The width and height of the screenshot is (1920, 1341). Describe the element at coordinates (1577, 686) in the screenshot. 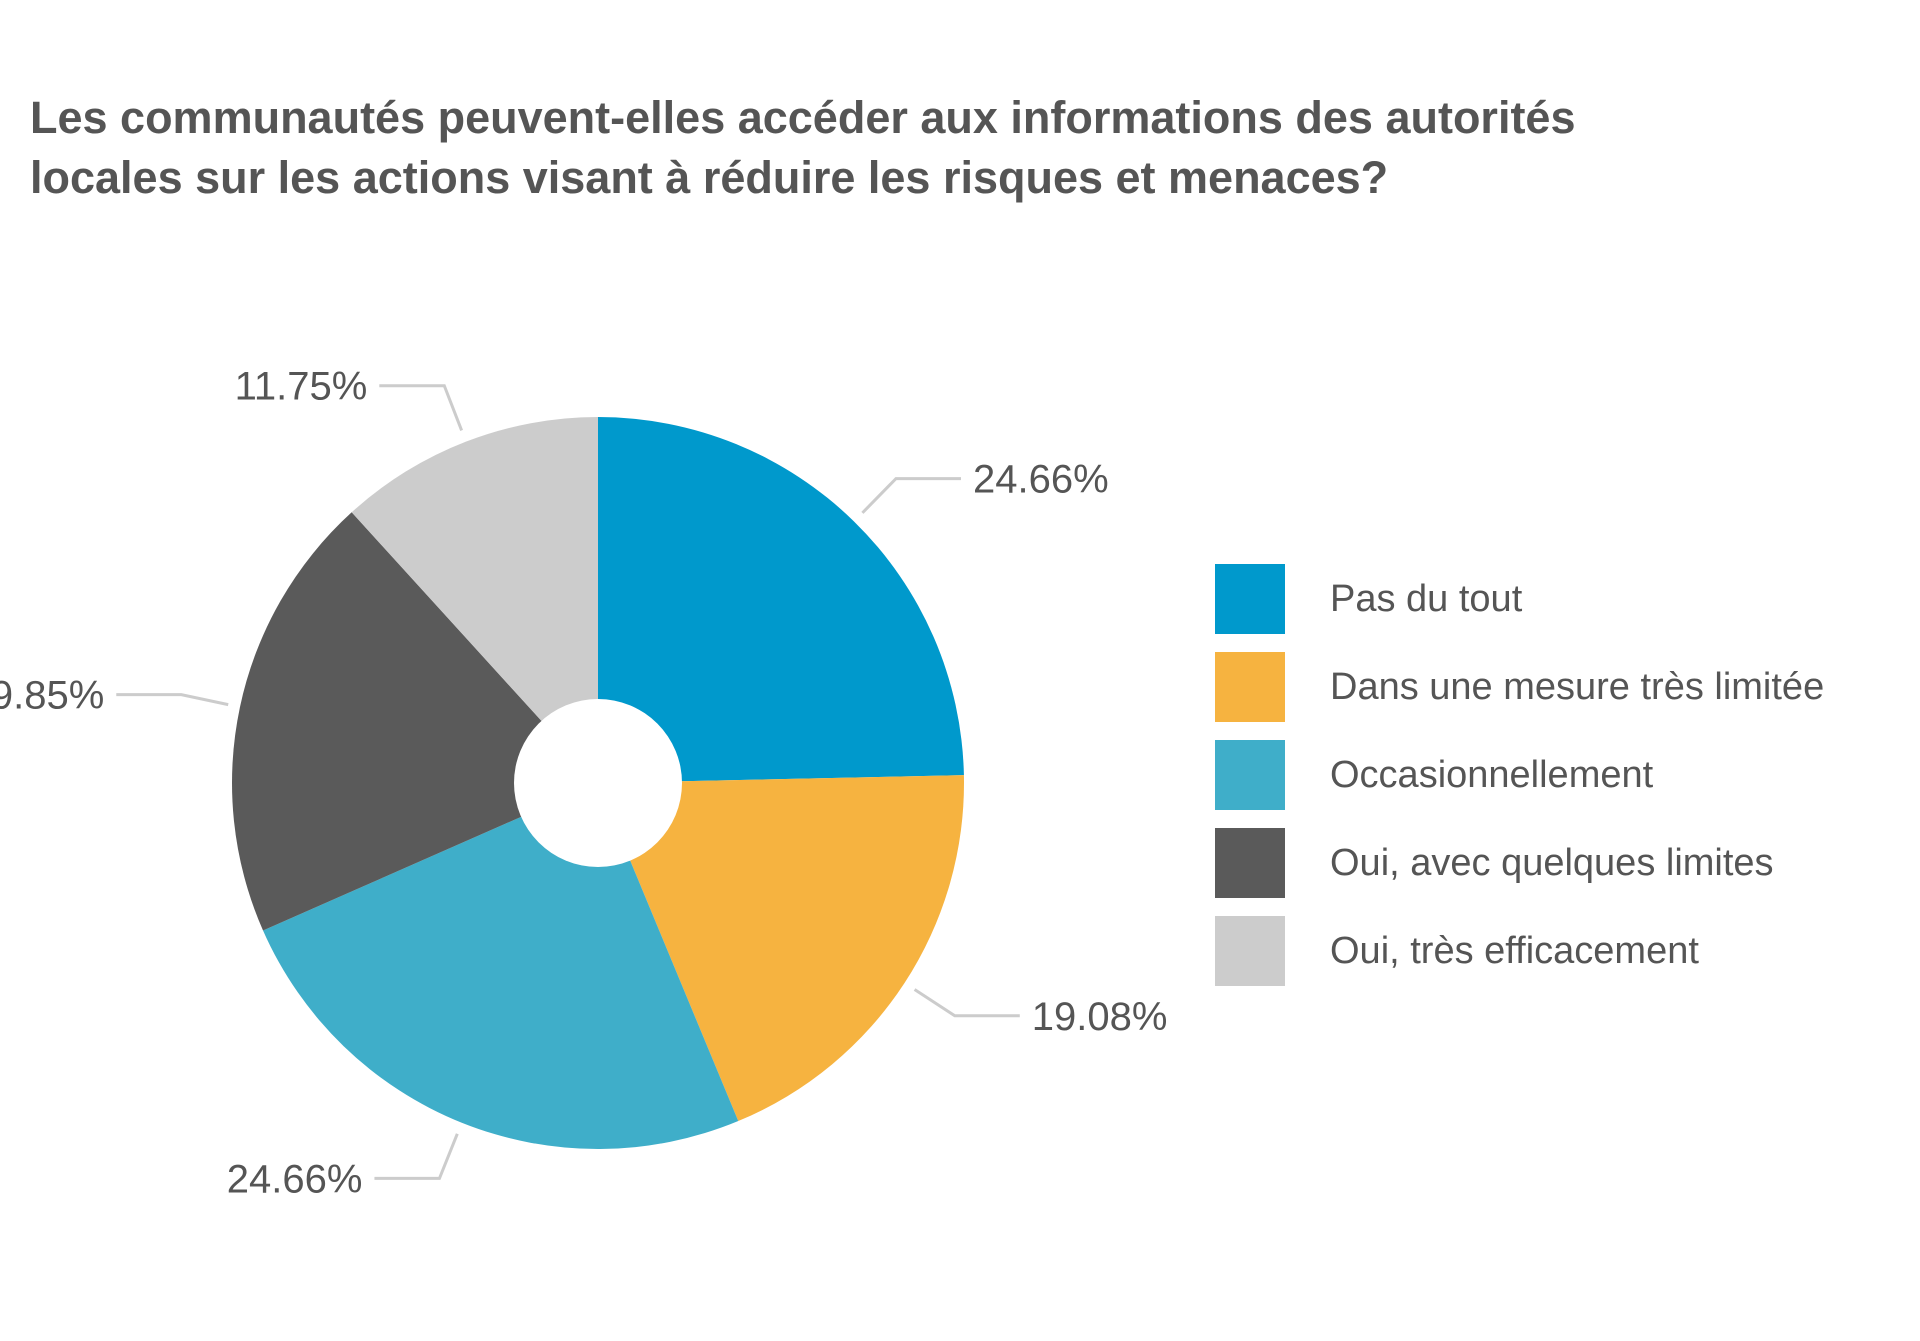

I see `legend-label: Dans une mesure très limitée` at that location.